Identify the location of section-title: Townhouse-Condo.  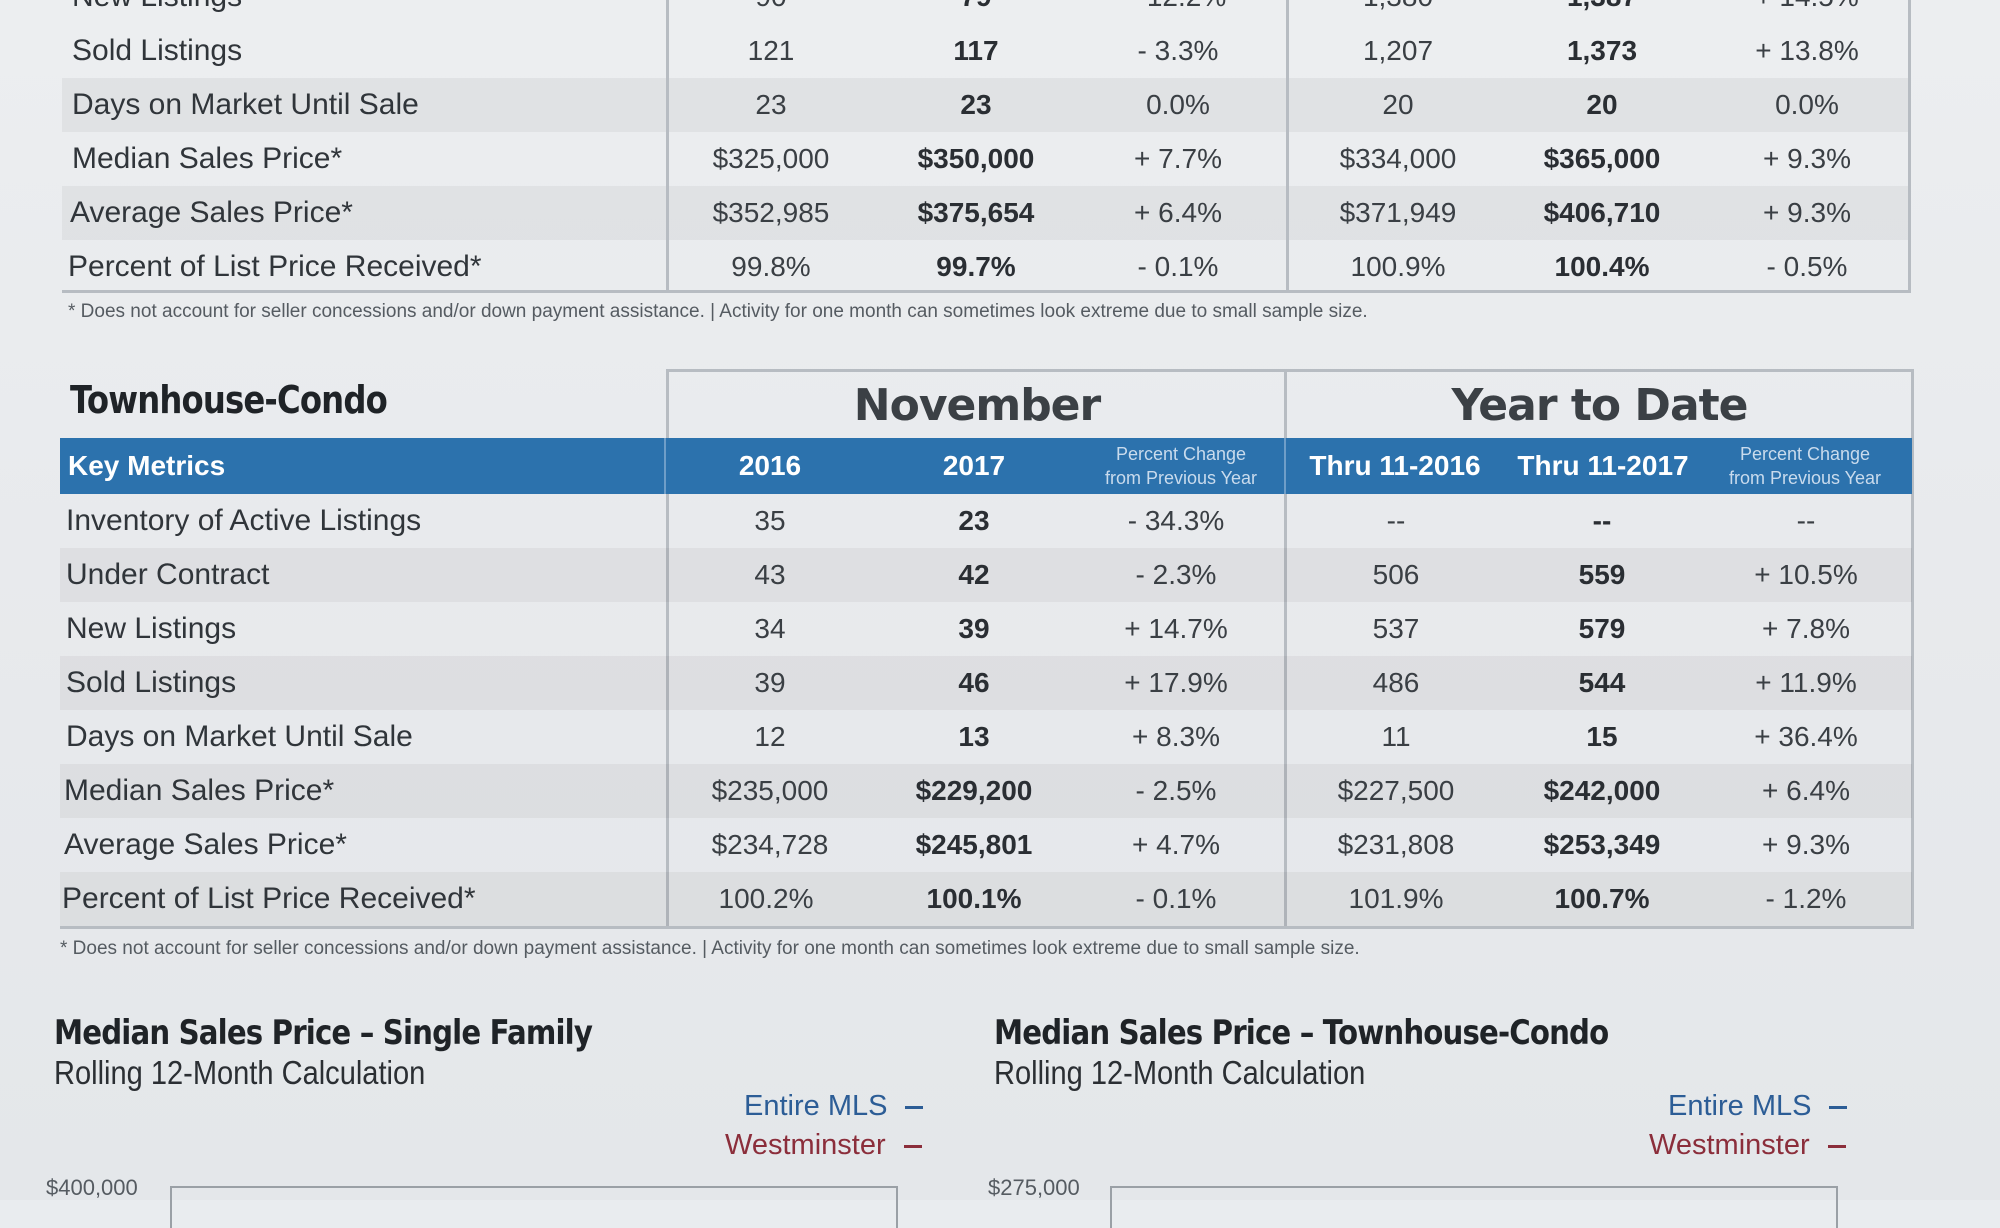
(229, 400).